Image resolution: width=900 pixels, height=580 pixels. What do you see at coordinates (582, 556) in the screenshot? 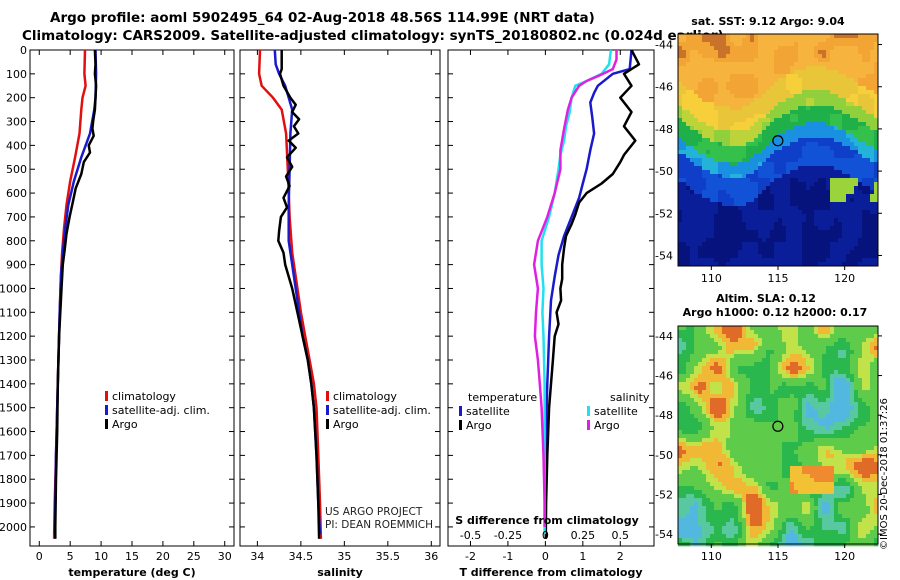
I see `x-tick-label: 1` at bounding box center [582, 556].